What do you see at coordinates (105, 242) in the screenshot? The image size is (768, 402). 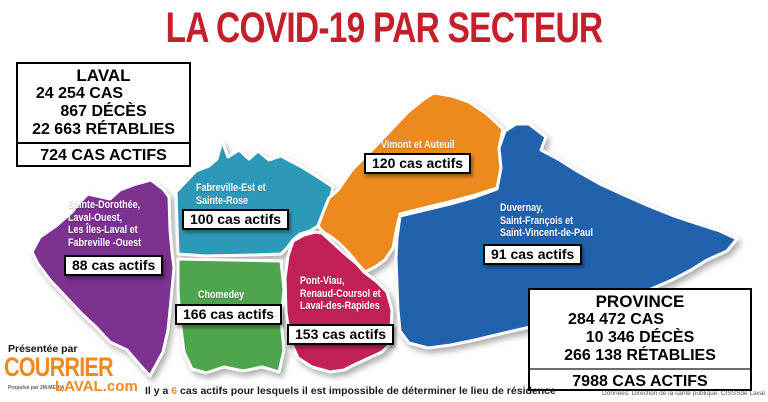 I see `region-name-line: Fabreville -Ouest` at bounding box center [105, 242].